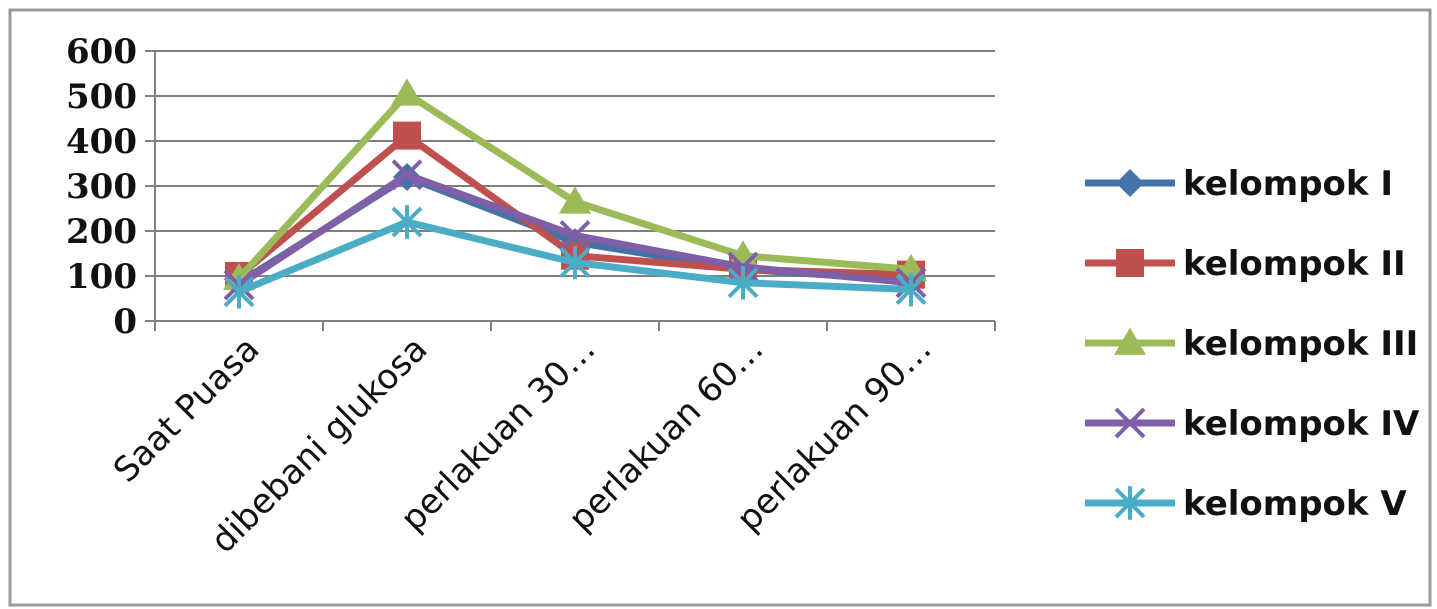 Image resolution: width=1437 pixels, height=609 pixels. I want to click on legend-label: kelompok V, so click(1295, 504).